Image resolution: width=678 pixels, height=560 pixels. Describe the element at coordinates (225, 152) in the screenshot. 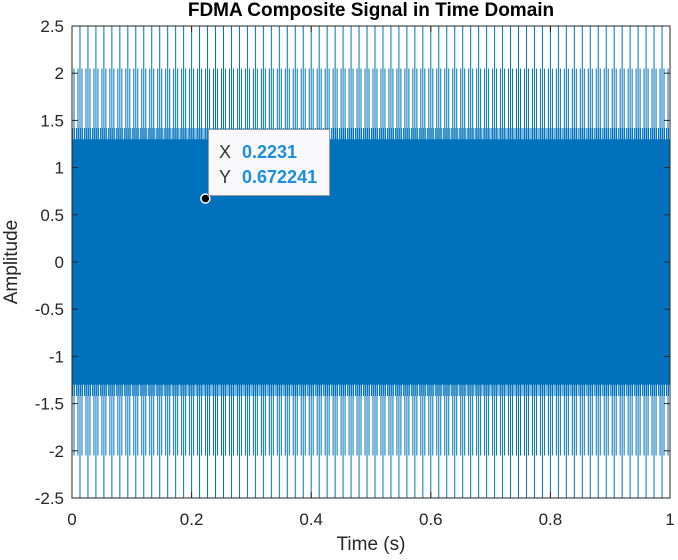

I see `datatip-x-label: X` at that location.